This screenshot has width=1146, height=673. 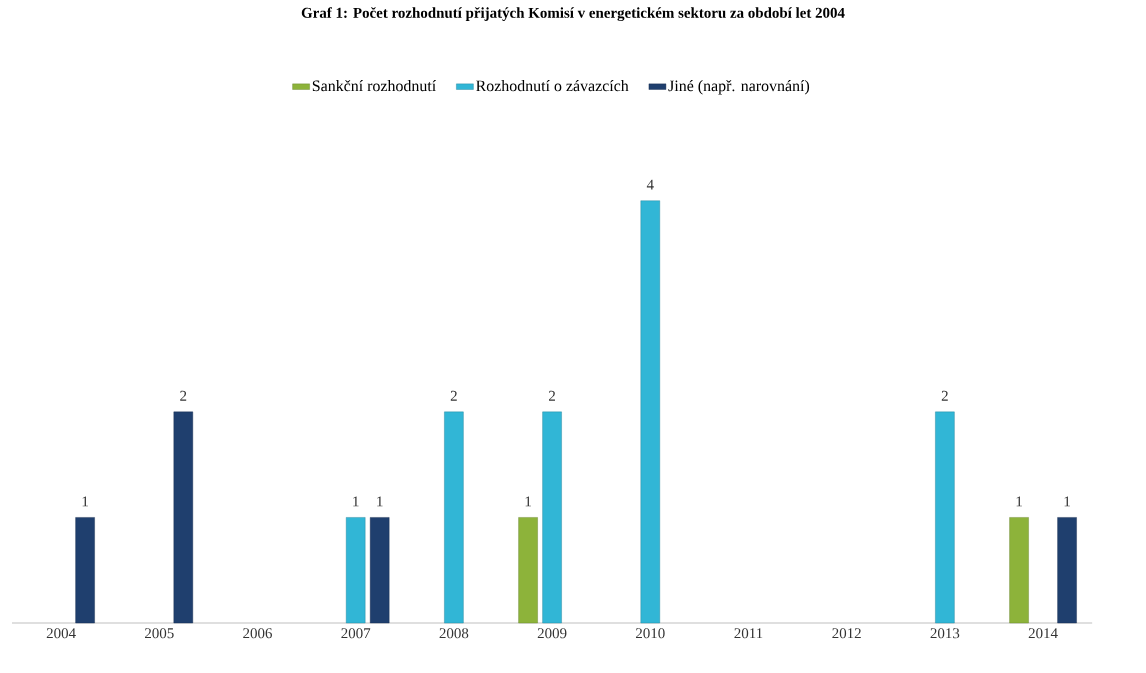 I want to click on x-tick-label: 2012, so click(x=846, y=633).